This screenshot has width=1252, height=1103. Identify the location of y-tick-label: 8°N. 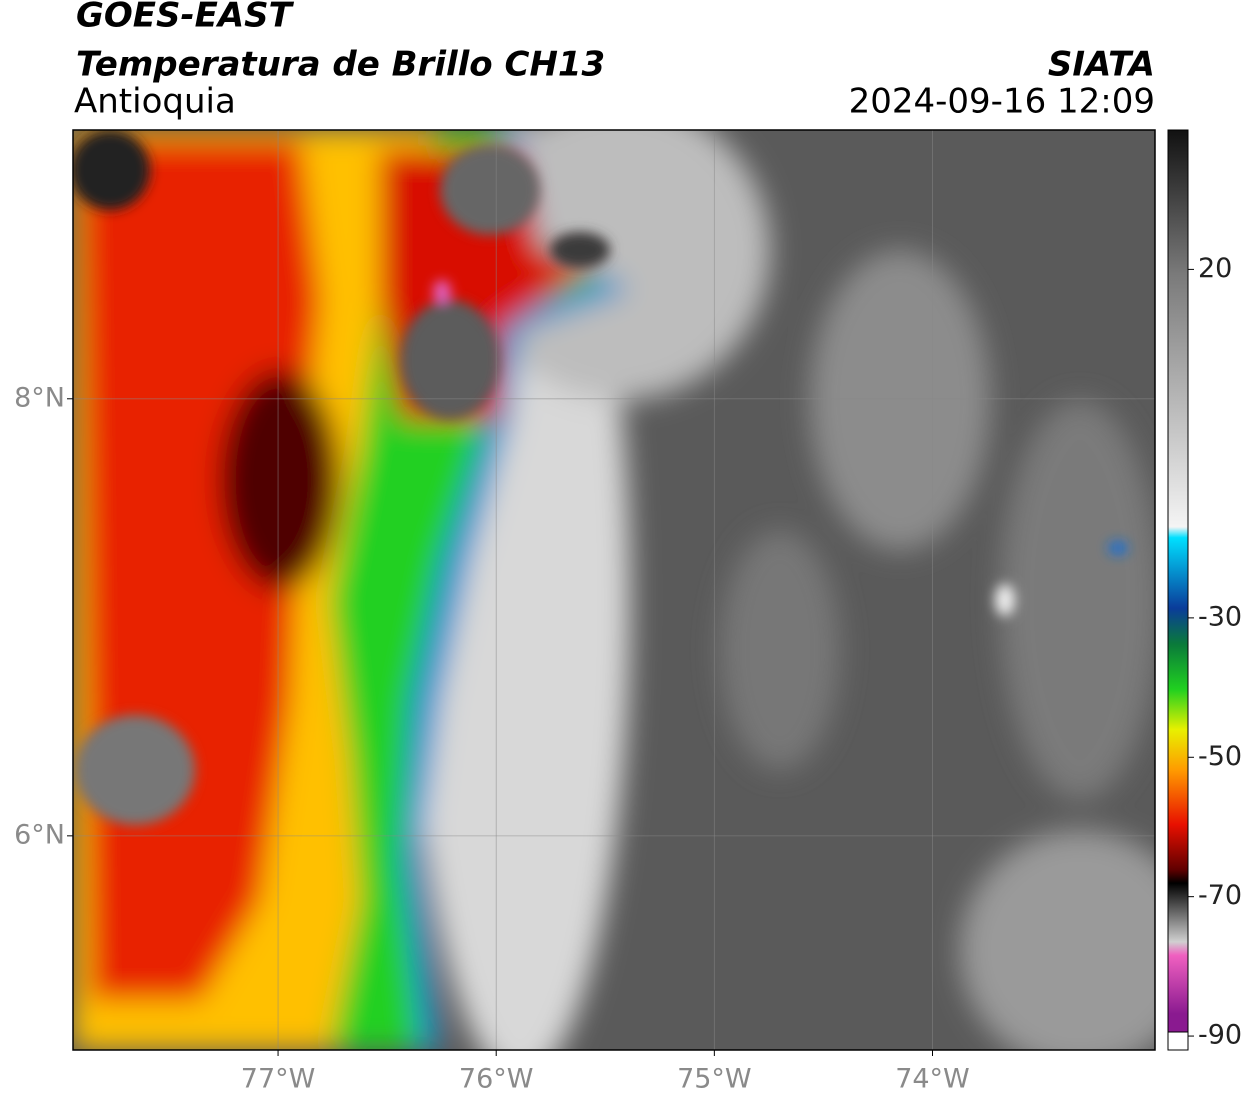
(39, 397).